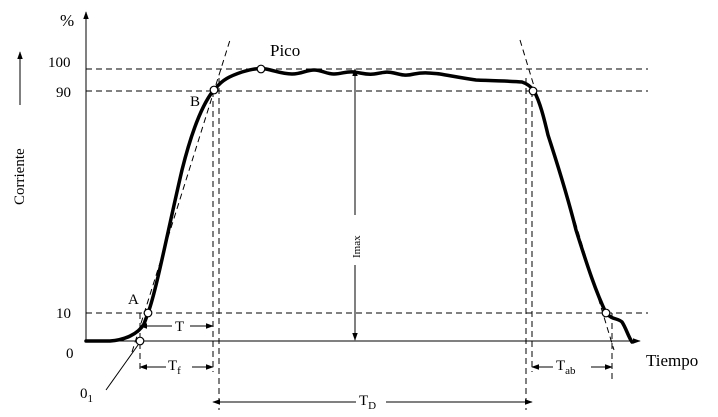 The width and height of the screenshot is (718, 417). Describe the element at coordinates (261, 69) in the screenshot. I see `peak-marker` at that location.